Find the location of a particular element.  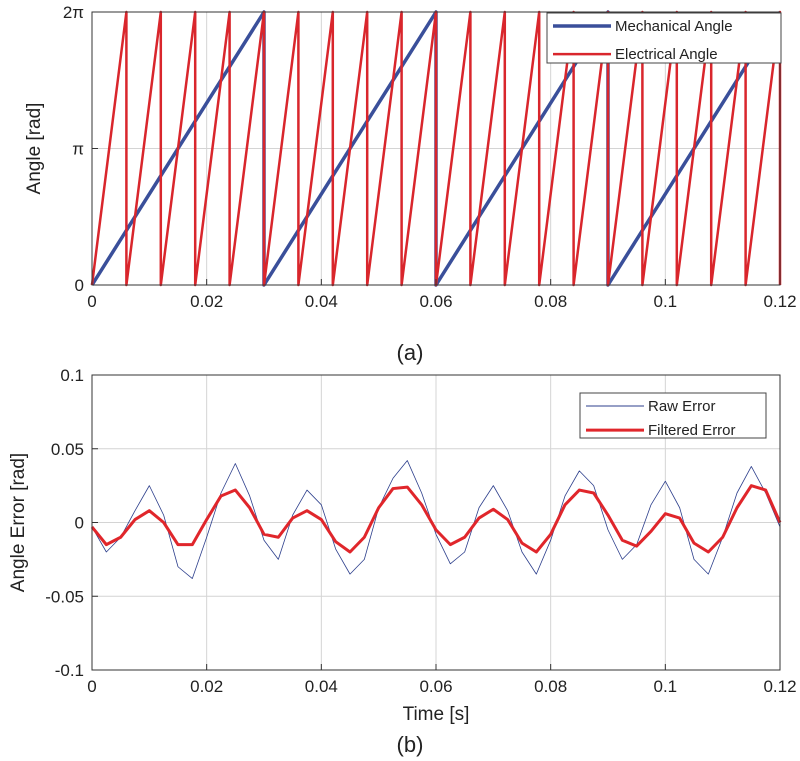

series-line-filtered-error is located at coordinates (436, 519).